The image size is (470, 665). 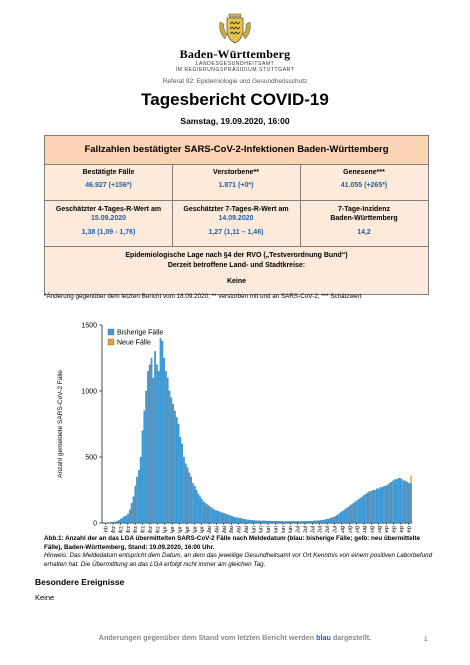 What do you see at coordinates (144, 529) in the screenshot?
I see `x-tick-label: 21 Mrz` at bounding box center [144, 529].